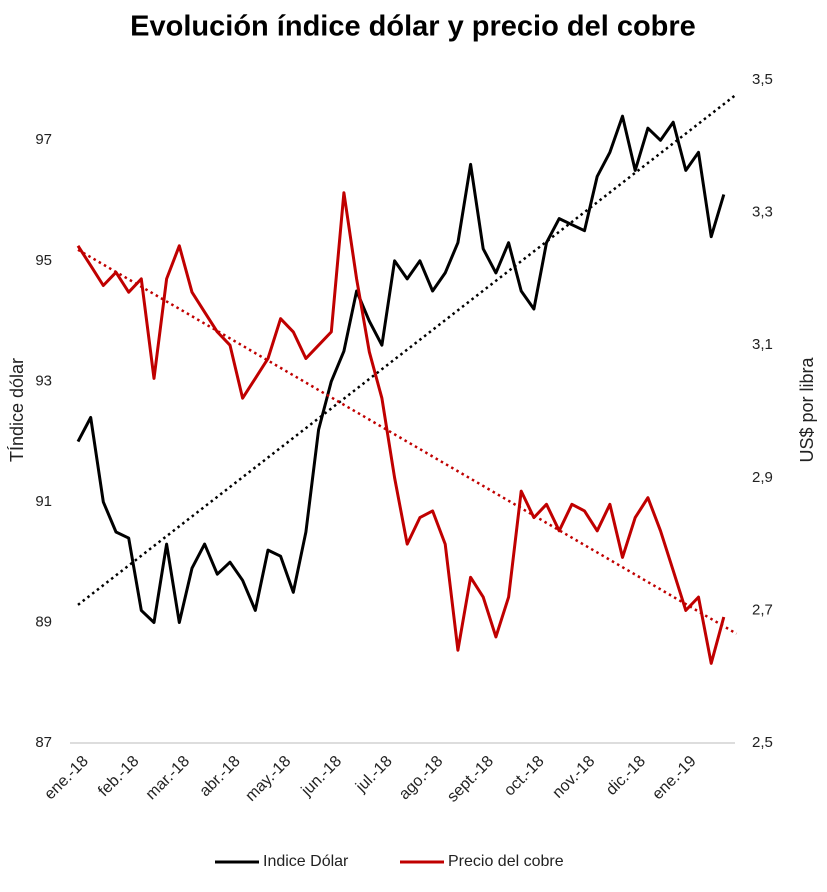 Image resolution: width=827 pixels, height=892 pixels. What do you see at coordinates (118, 776) in the screenshot?
I see `x-tick-label: feb.-18` at bounding box center [118, 776].